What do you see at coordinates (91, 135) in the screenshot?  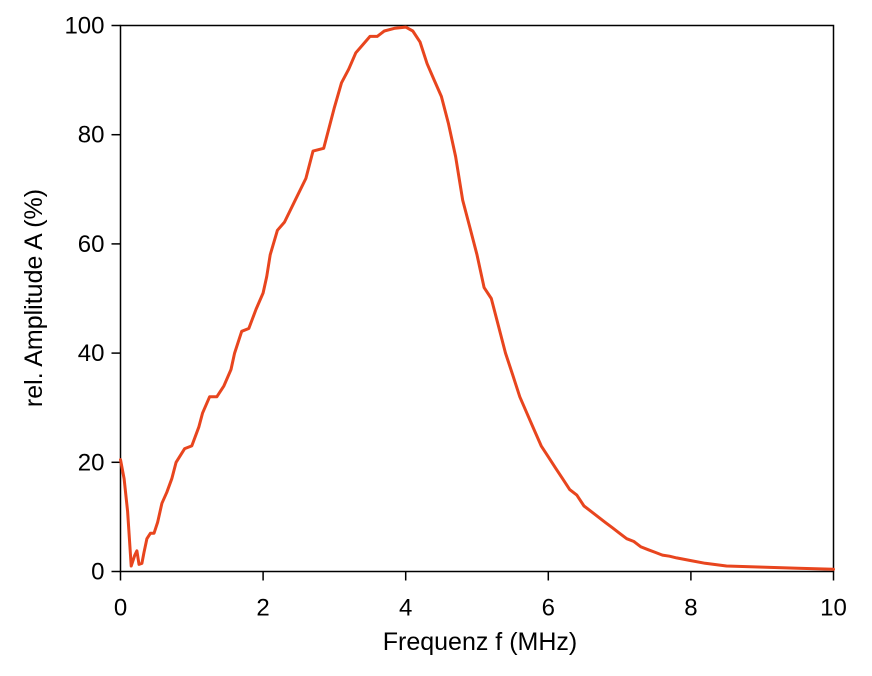 I see `y-tick-label: 80` at bounding box center [91, 135].